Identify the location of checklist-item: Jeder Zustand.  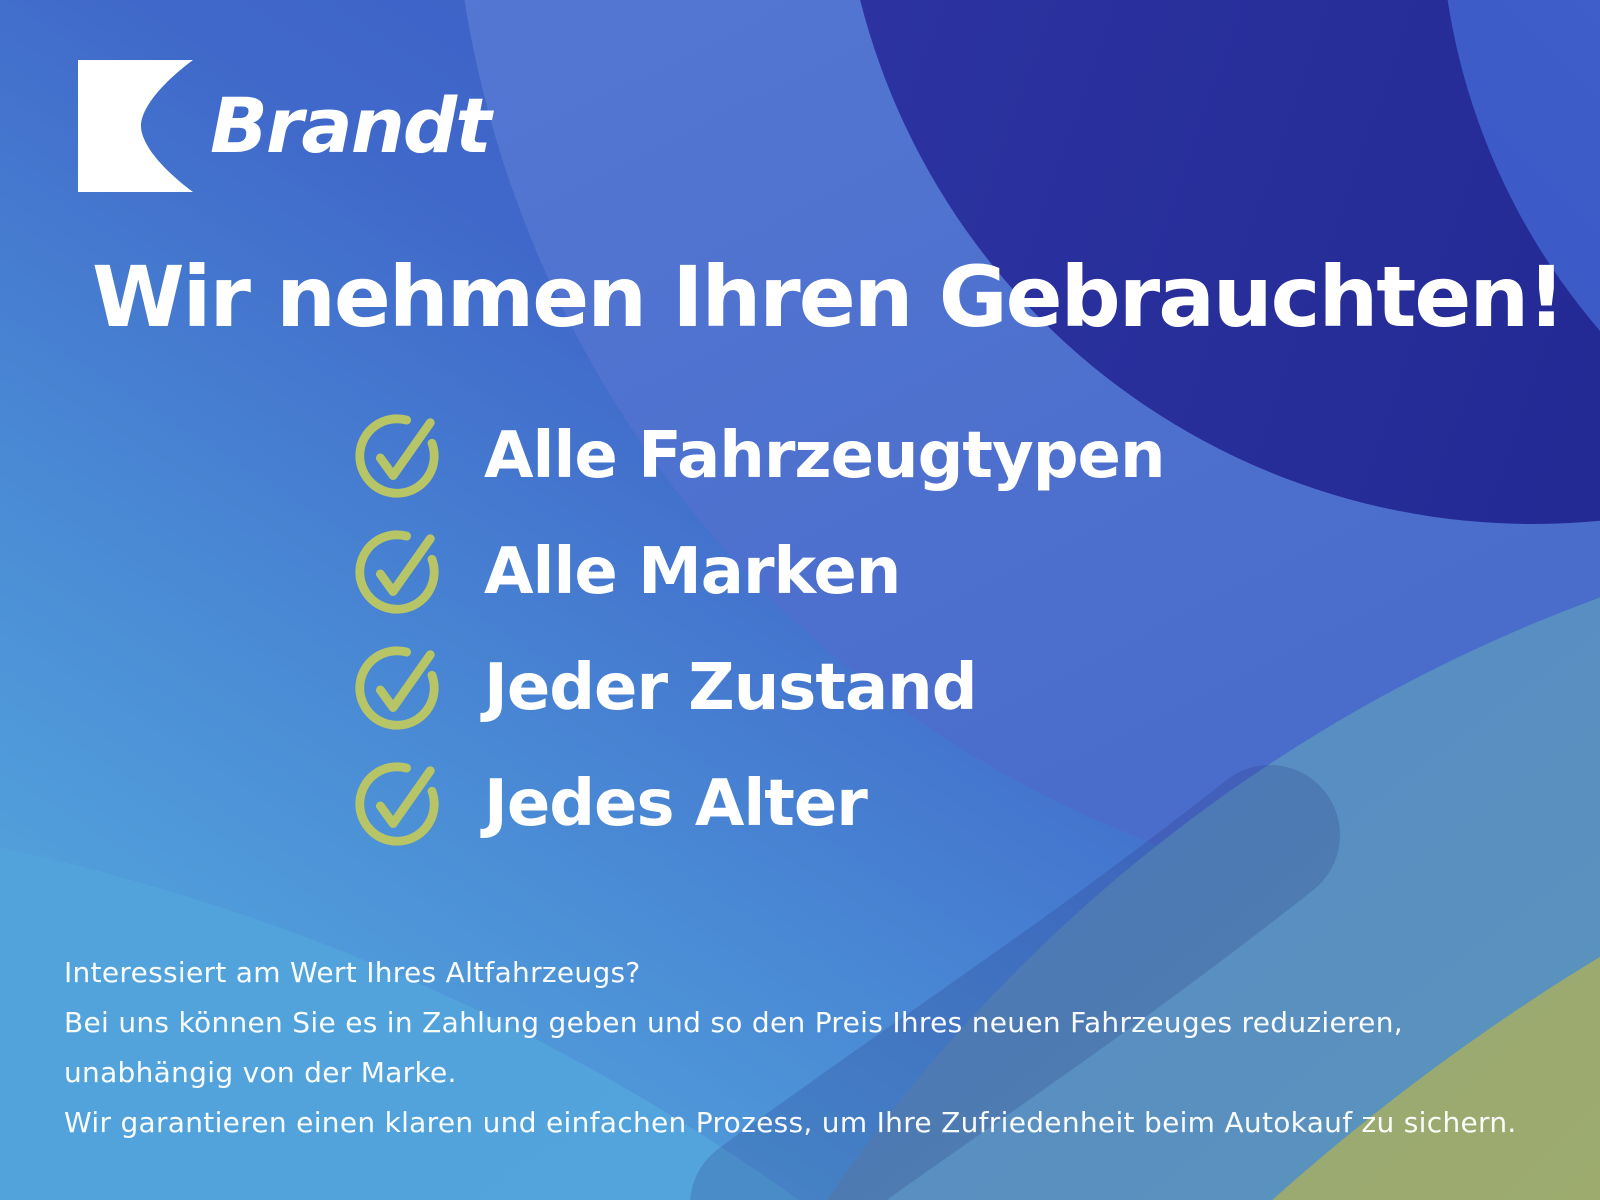
(757, 688).